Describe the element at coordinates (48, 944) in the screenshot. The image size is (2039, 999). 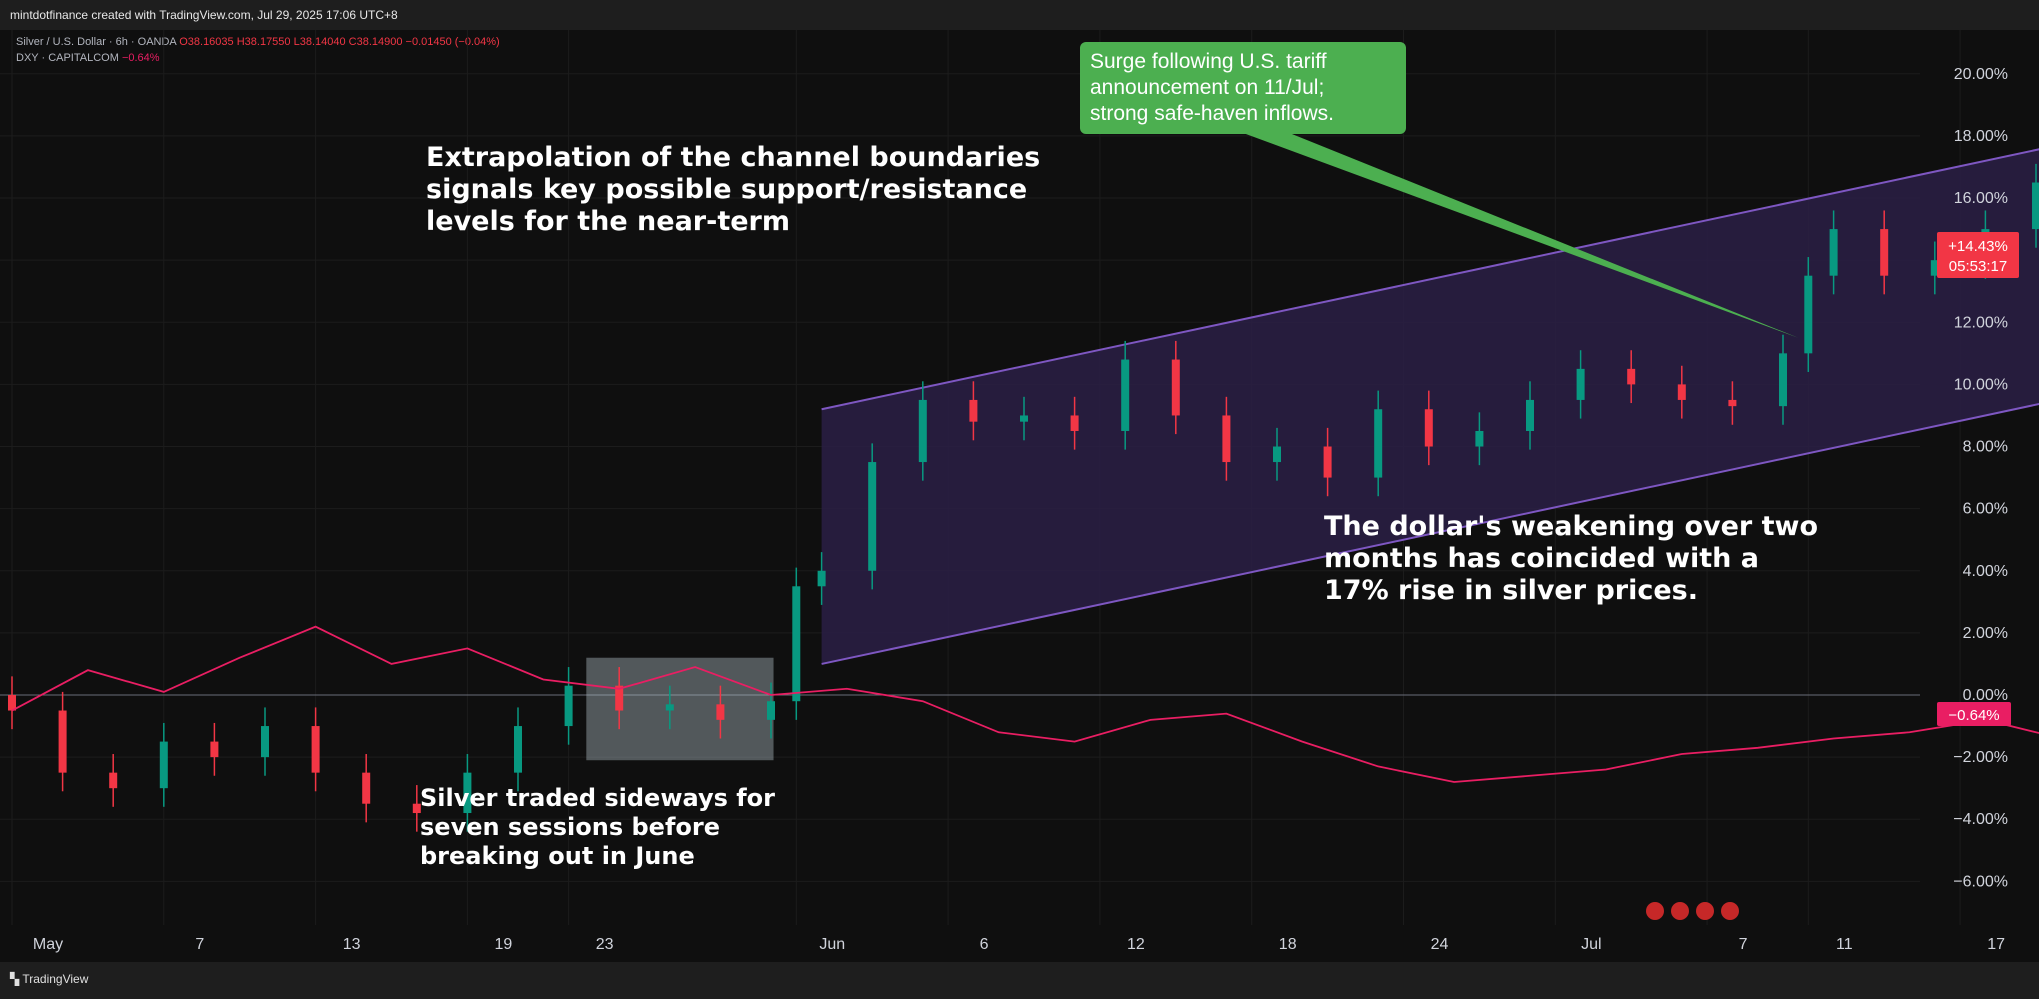
I see `x-tick-label: May` at that location.